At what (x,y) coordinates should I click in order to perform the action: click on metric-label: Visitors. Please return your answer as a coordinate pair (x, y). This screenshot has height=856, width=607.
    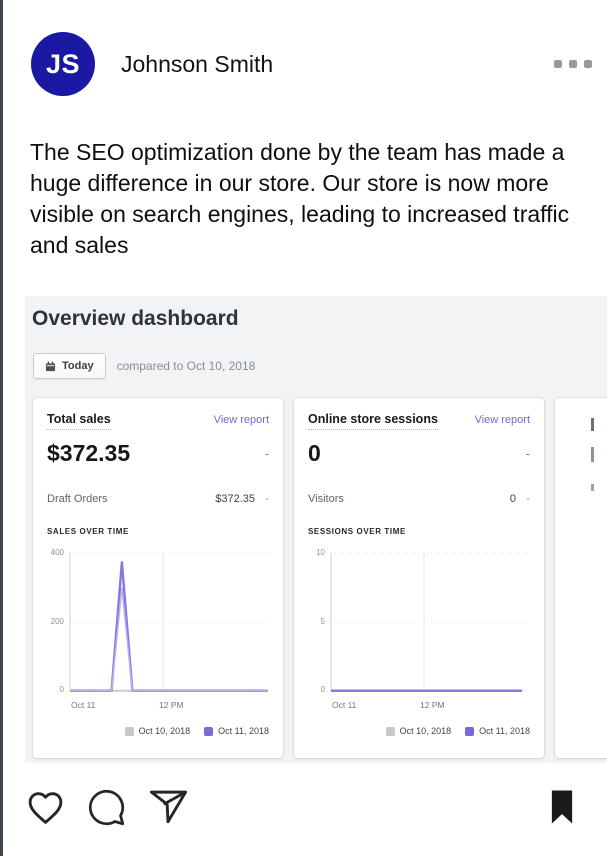
    Looking at the image, I should click on (326, 499).